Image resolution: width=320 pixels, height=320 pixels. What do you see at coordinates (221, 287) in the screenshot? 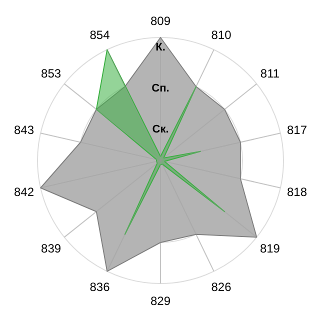
I see `spoke-label: 826` at bounding box center [221, 287].